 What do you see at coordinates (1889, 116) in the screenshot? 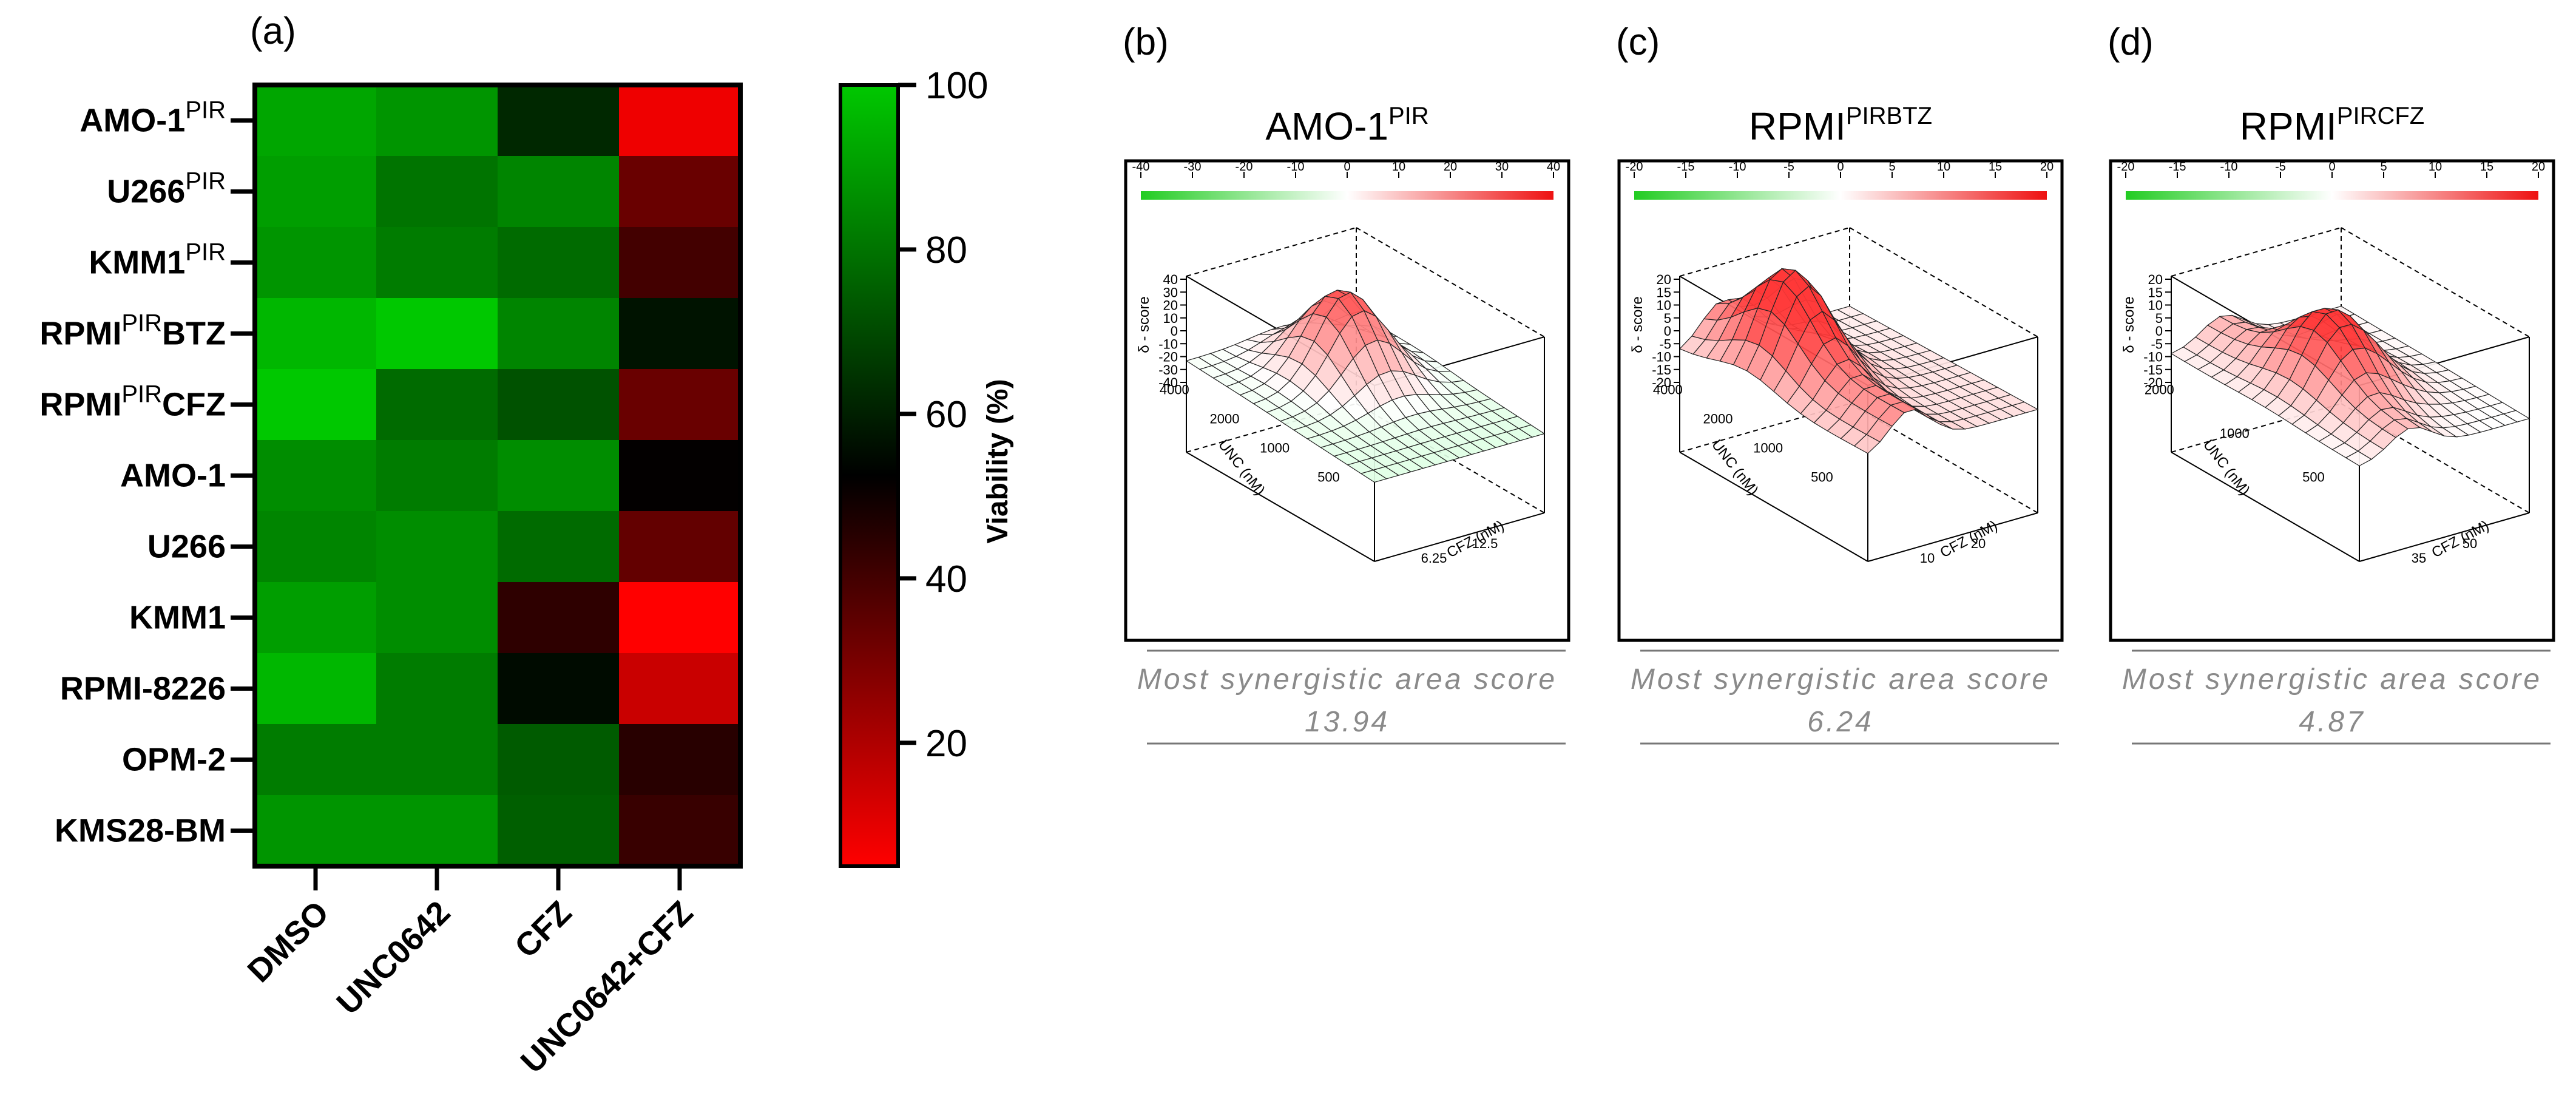
I see `surface-title-sup: PIRBTZ` at bounding box center [1889, 116].